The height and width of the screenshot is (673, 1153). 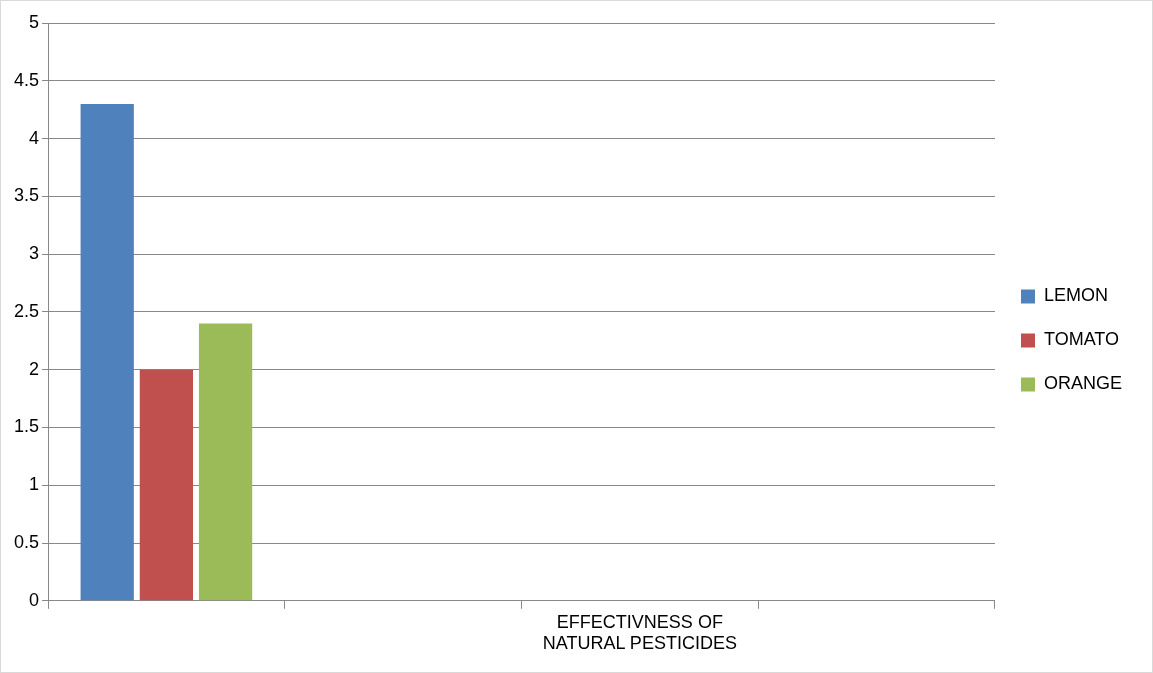 What do you see at coordinates (26, 195) in the screenshot?
I see `y-tick-label: 3.5` at bounding box center [26, 195].